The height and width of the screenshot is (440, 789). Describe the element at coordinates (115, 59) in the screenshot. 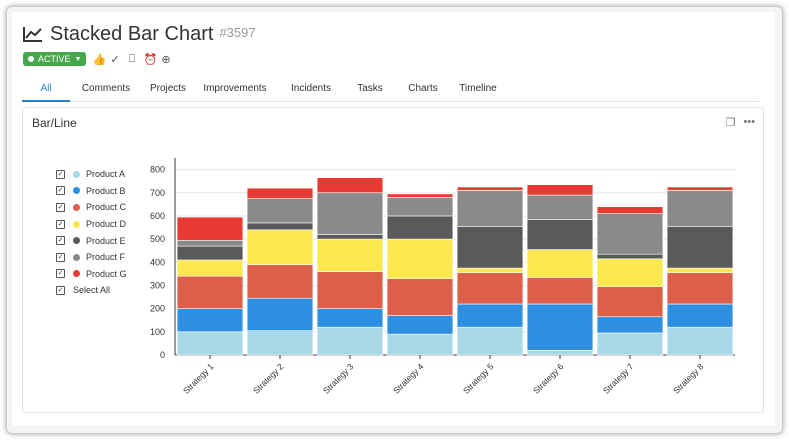

I see `check-circle-icon: ✓` at that location.